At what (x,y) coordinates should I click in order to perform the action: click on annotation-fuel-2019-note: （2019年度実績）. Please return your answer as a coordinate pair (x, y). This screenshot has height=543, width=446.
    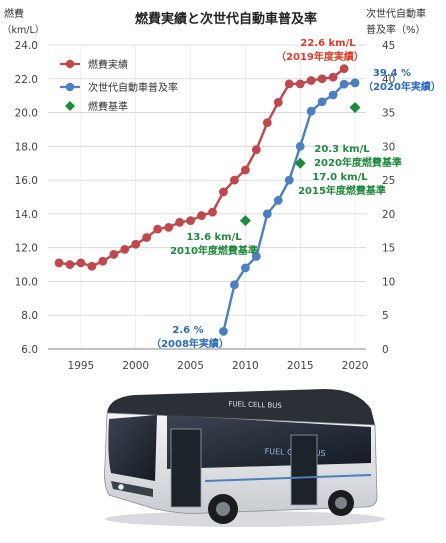
    Looking at the image, I should click on (320, 56).